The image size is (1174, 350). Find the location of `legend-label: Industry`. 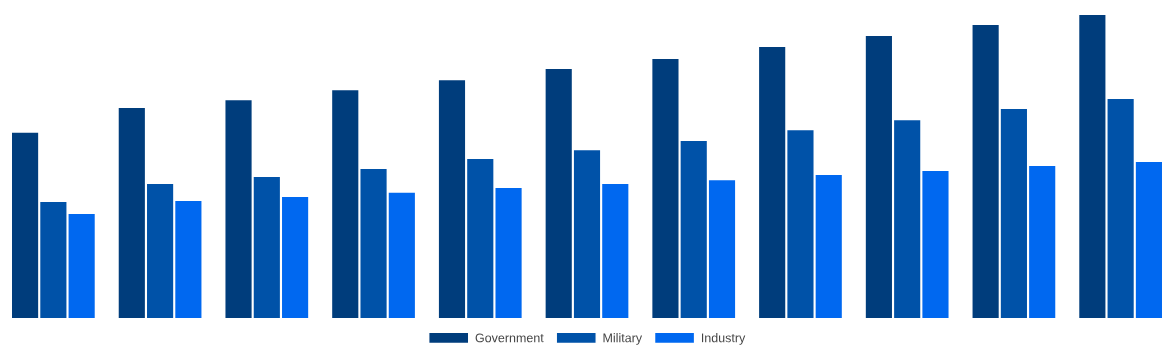

legend-label: Industry is located at coordinates (723, 339).